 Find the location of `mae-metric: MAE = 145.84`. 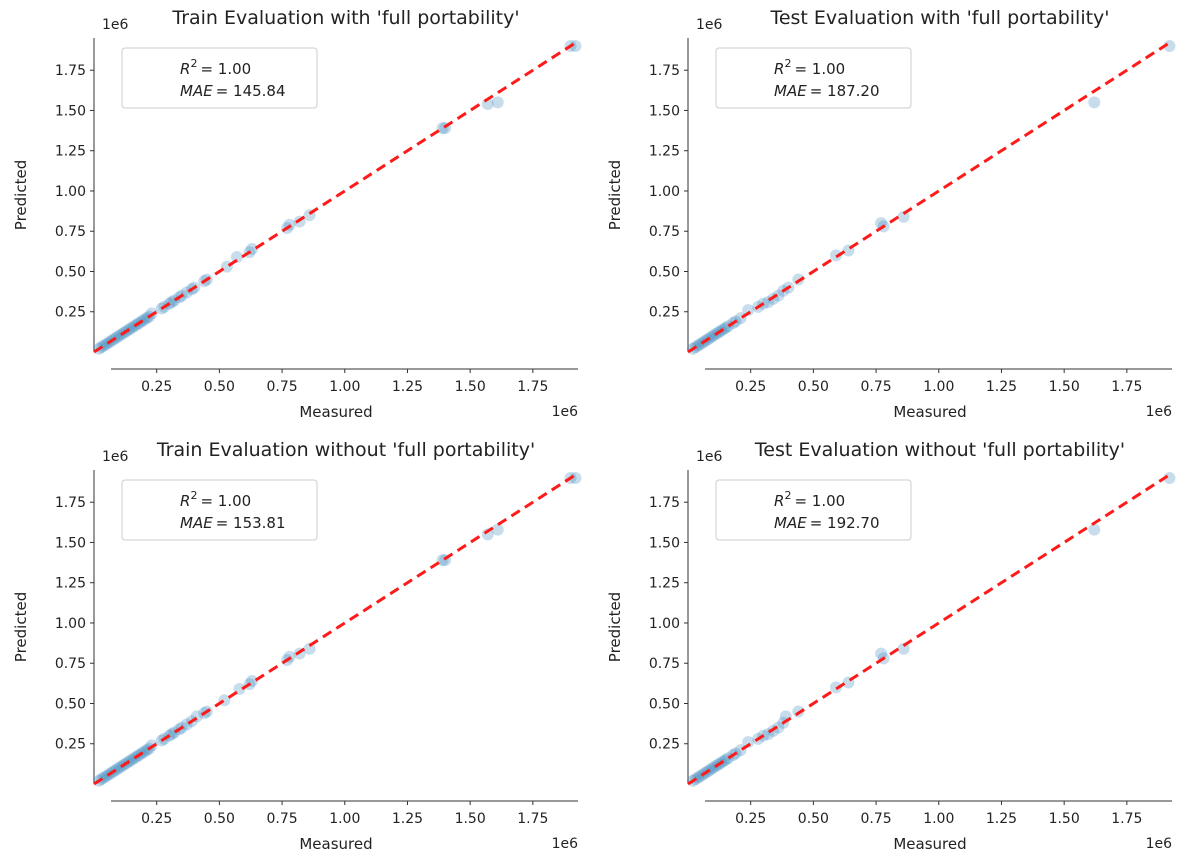

mae-metric: MAE = 145.84 is located at coordinates (233, 91).